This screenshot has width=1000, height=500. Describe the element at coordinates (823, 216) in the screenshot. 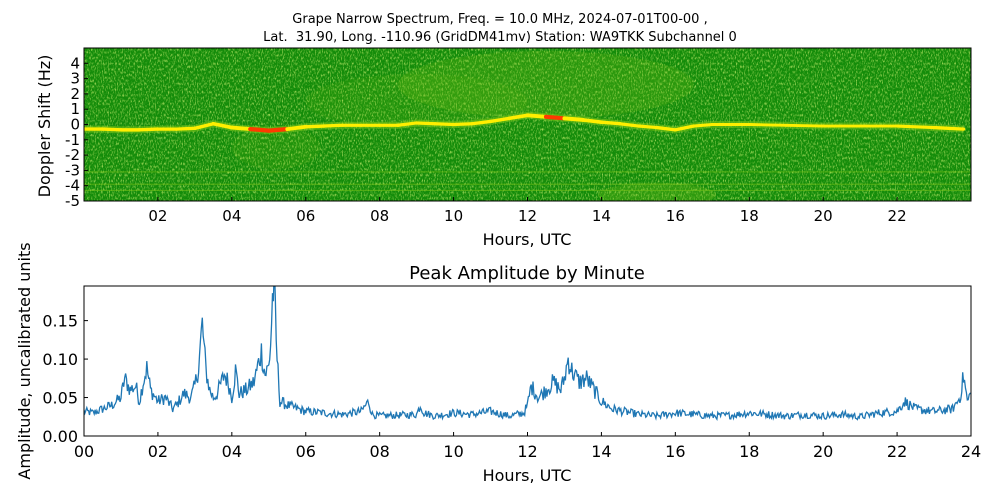

I see `spec-x-tick-label: 20` at that location.